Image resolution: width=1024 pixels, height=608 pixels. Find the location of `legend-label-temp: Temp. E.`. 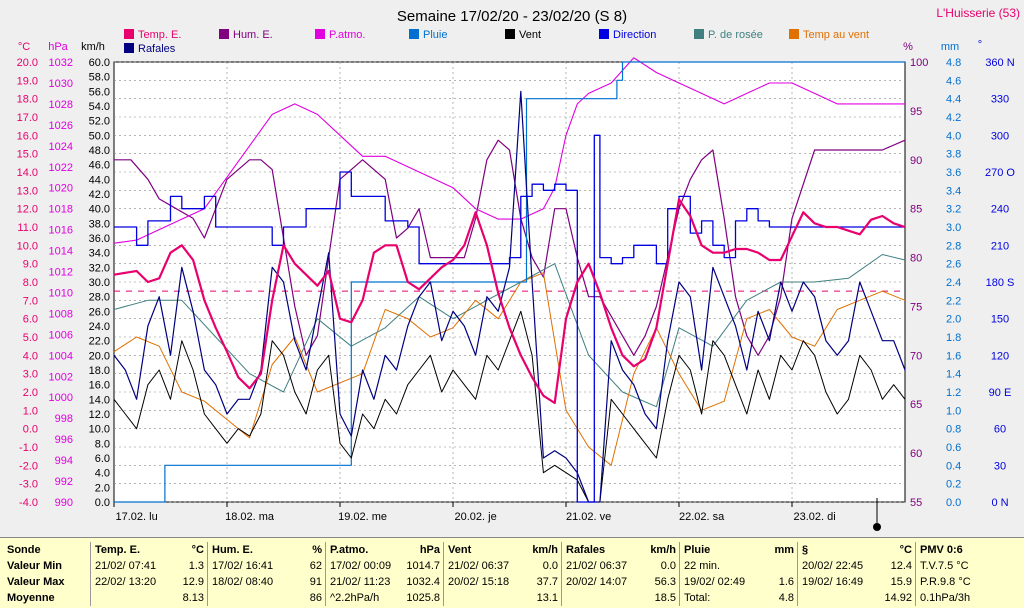

legend-label-temp: Temp. E. is located at coordinates (159, 35).